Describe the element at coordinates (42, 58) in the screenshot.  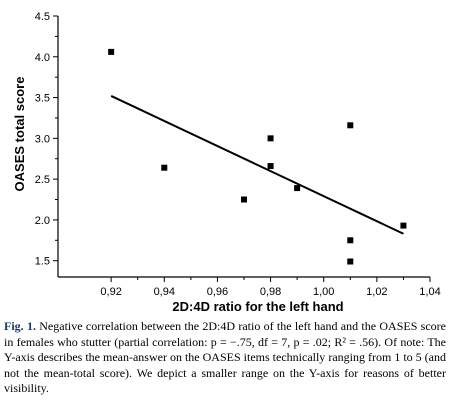
I see `y-tick-label: 4.0` at that location.